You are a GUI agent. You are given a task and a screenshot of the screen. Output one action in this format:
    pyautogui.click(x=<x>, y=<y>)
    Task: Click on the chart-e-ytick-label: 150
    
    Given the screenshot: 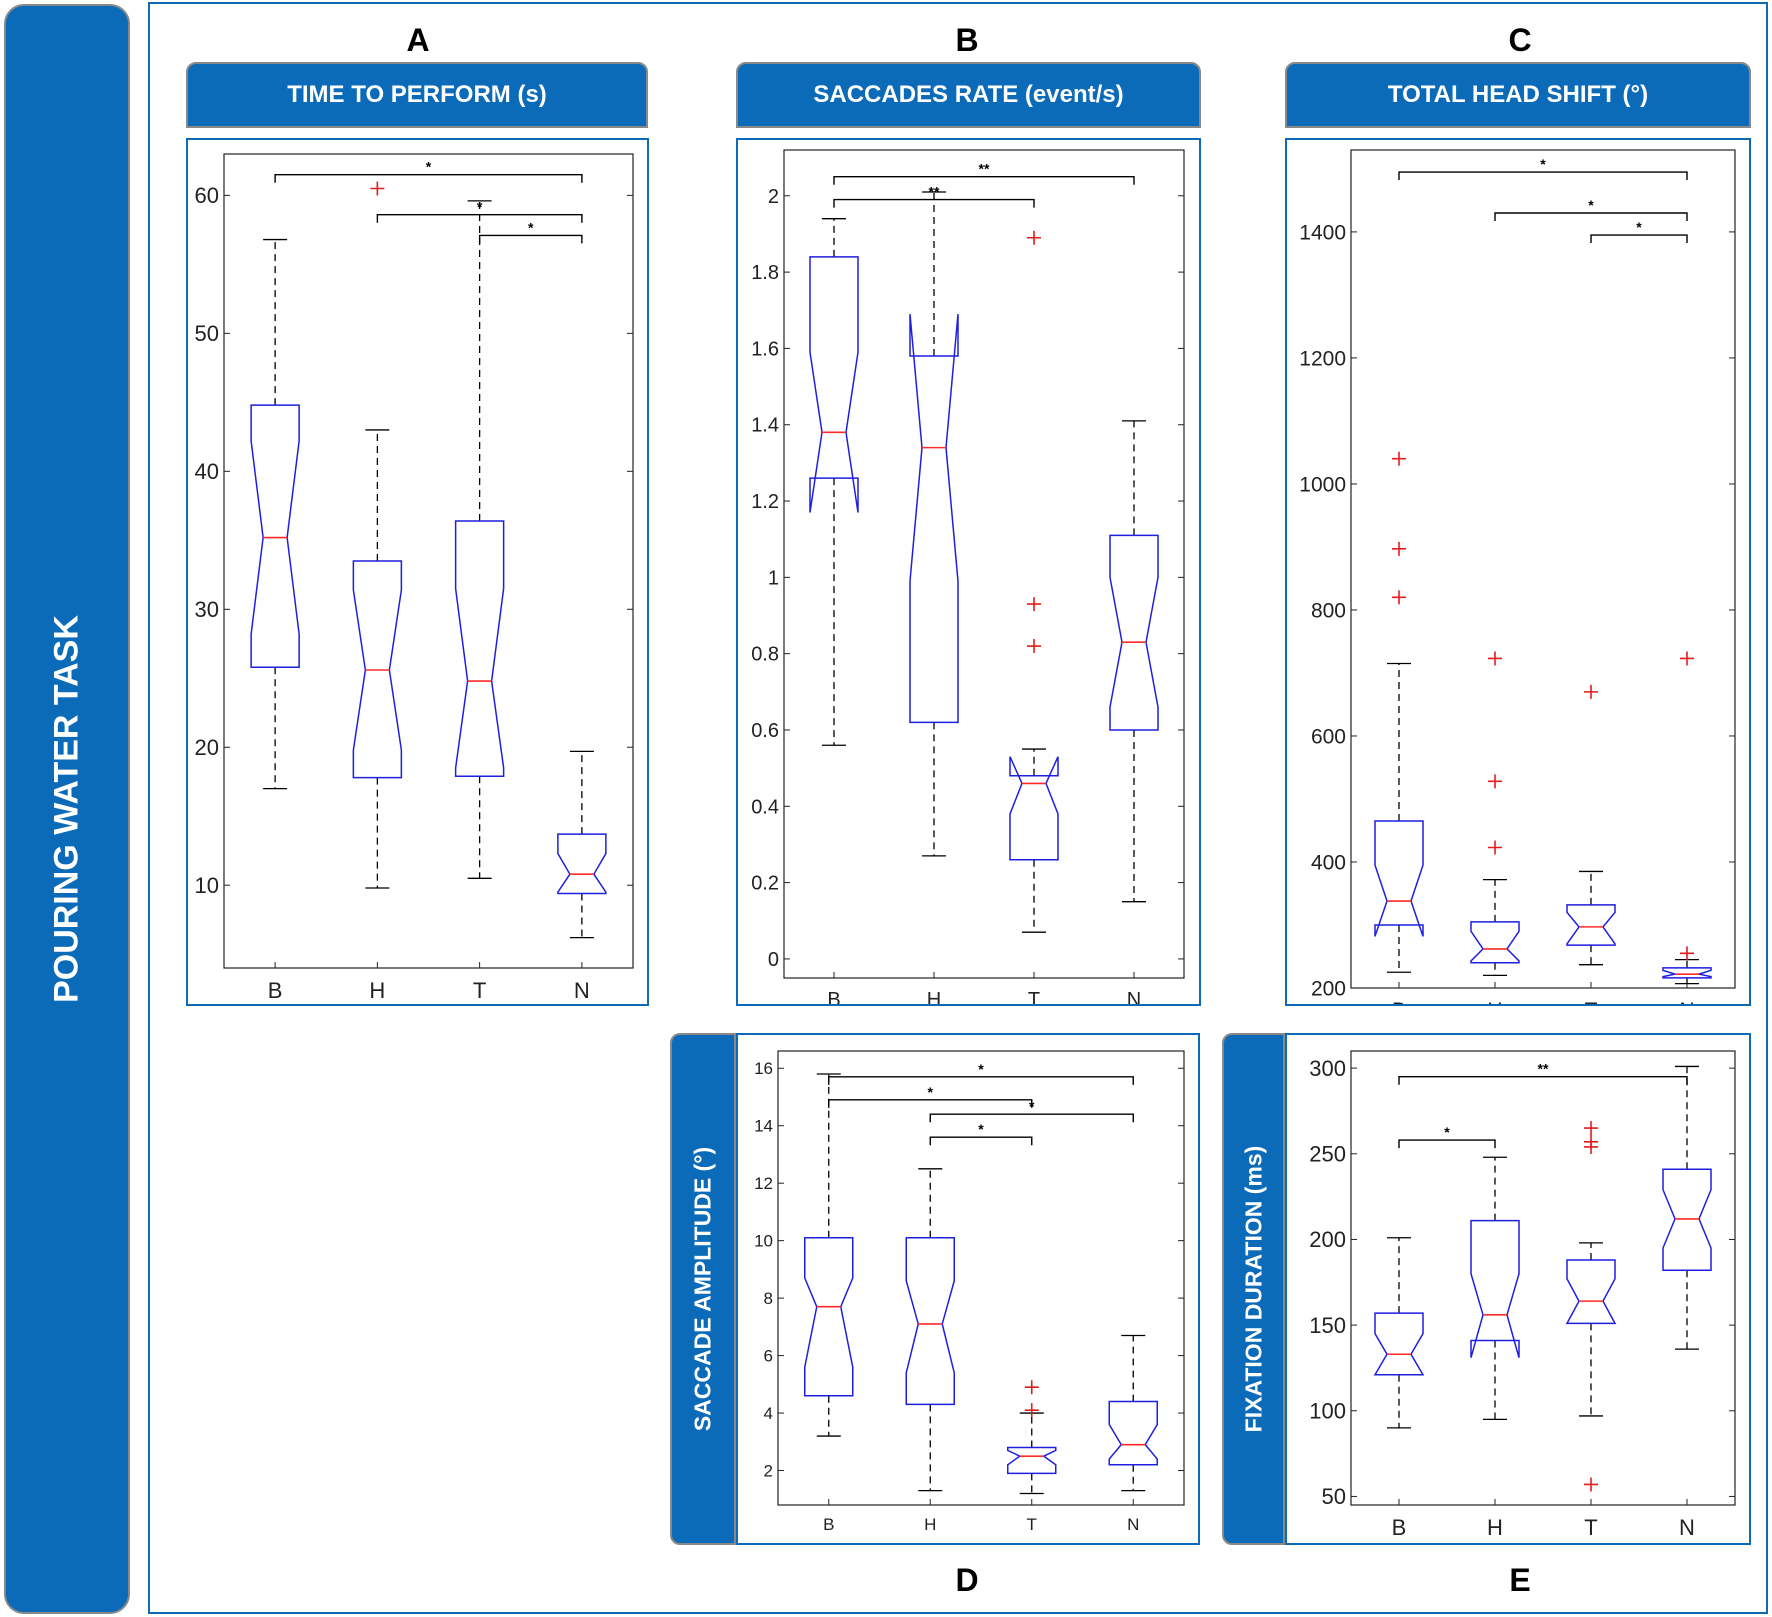 What is the action you would take?
    pyautogui.click(x=1327, y=1325)
    